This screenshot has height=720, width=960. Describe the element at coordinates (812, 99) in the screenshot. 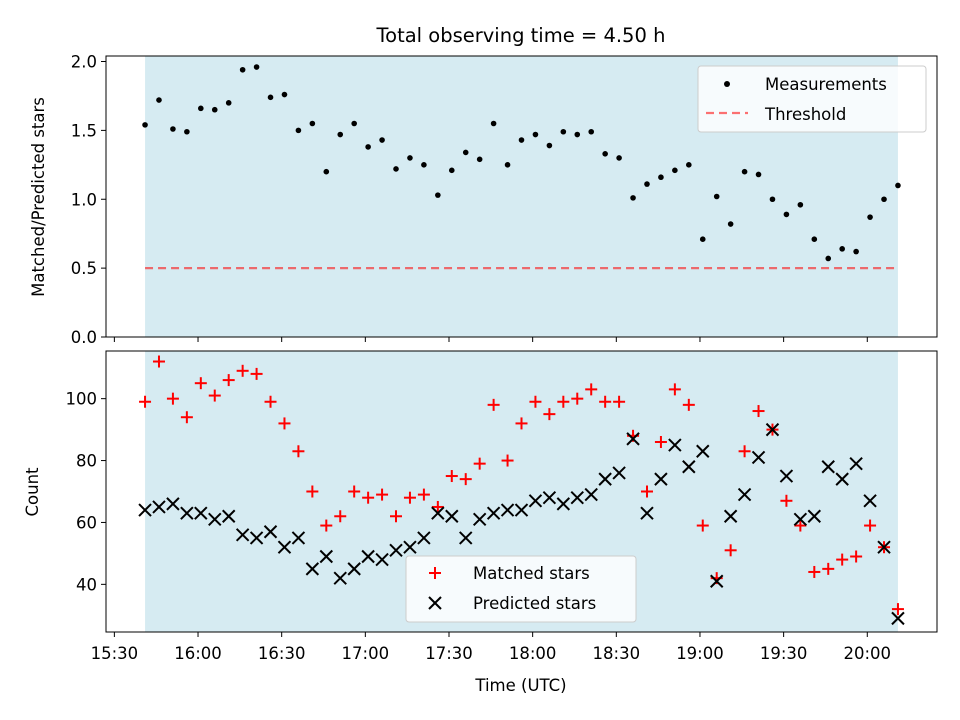

I see `top-legend: Measurements Threshold` at that location.